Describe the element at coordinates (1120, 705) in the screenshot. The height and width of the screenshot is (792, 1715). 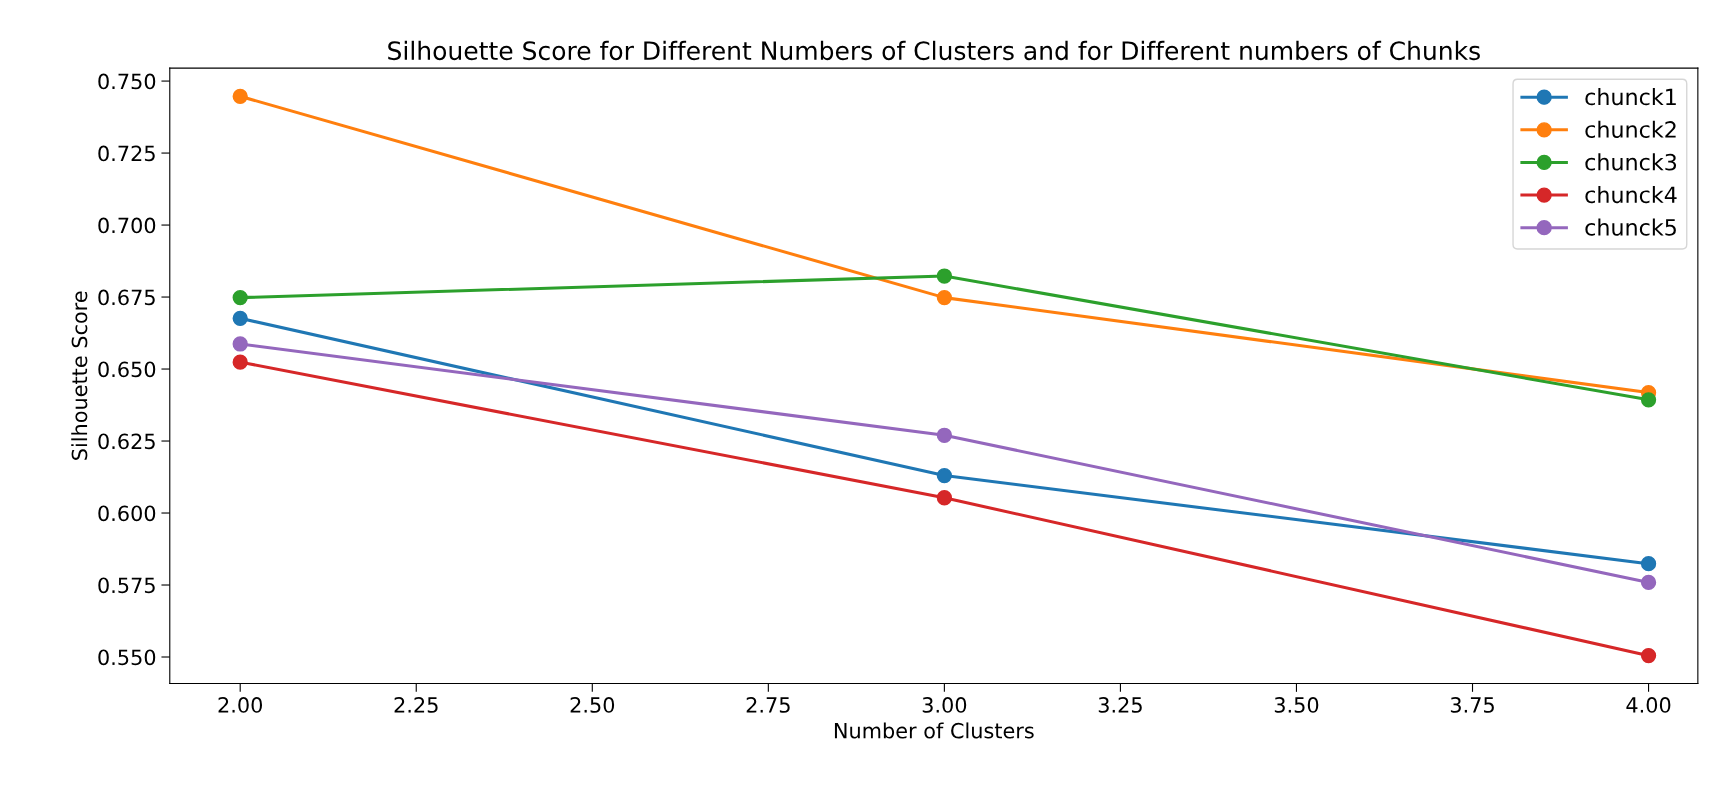
I see `x-tick-label: 3.25` at that location.